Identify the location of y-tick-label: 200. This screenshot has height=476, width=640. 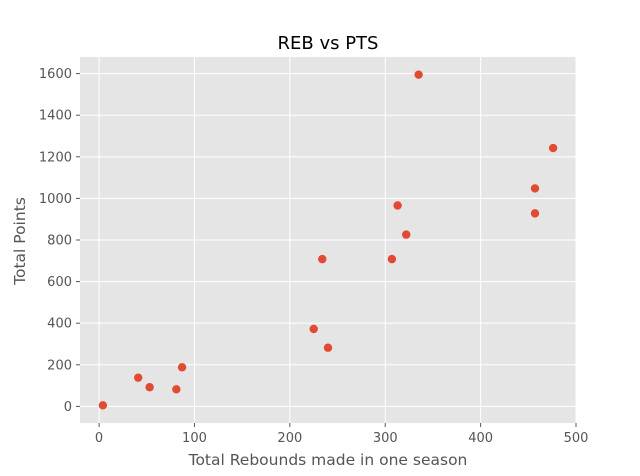
(59, 365).